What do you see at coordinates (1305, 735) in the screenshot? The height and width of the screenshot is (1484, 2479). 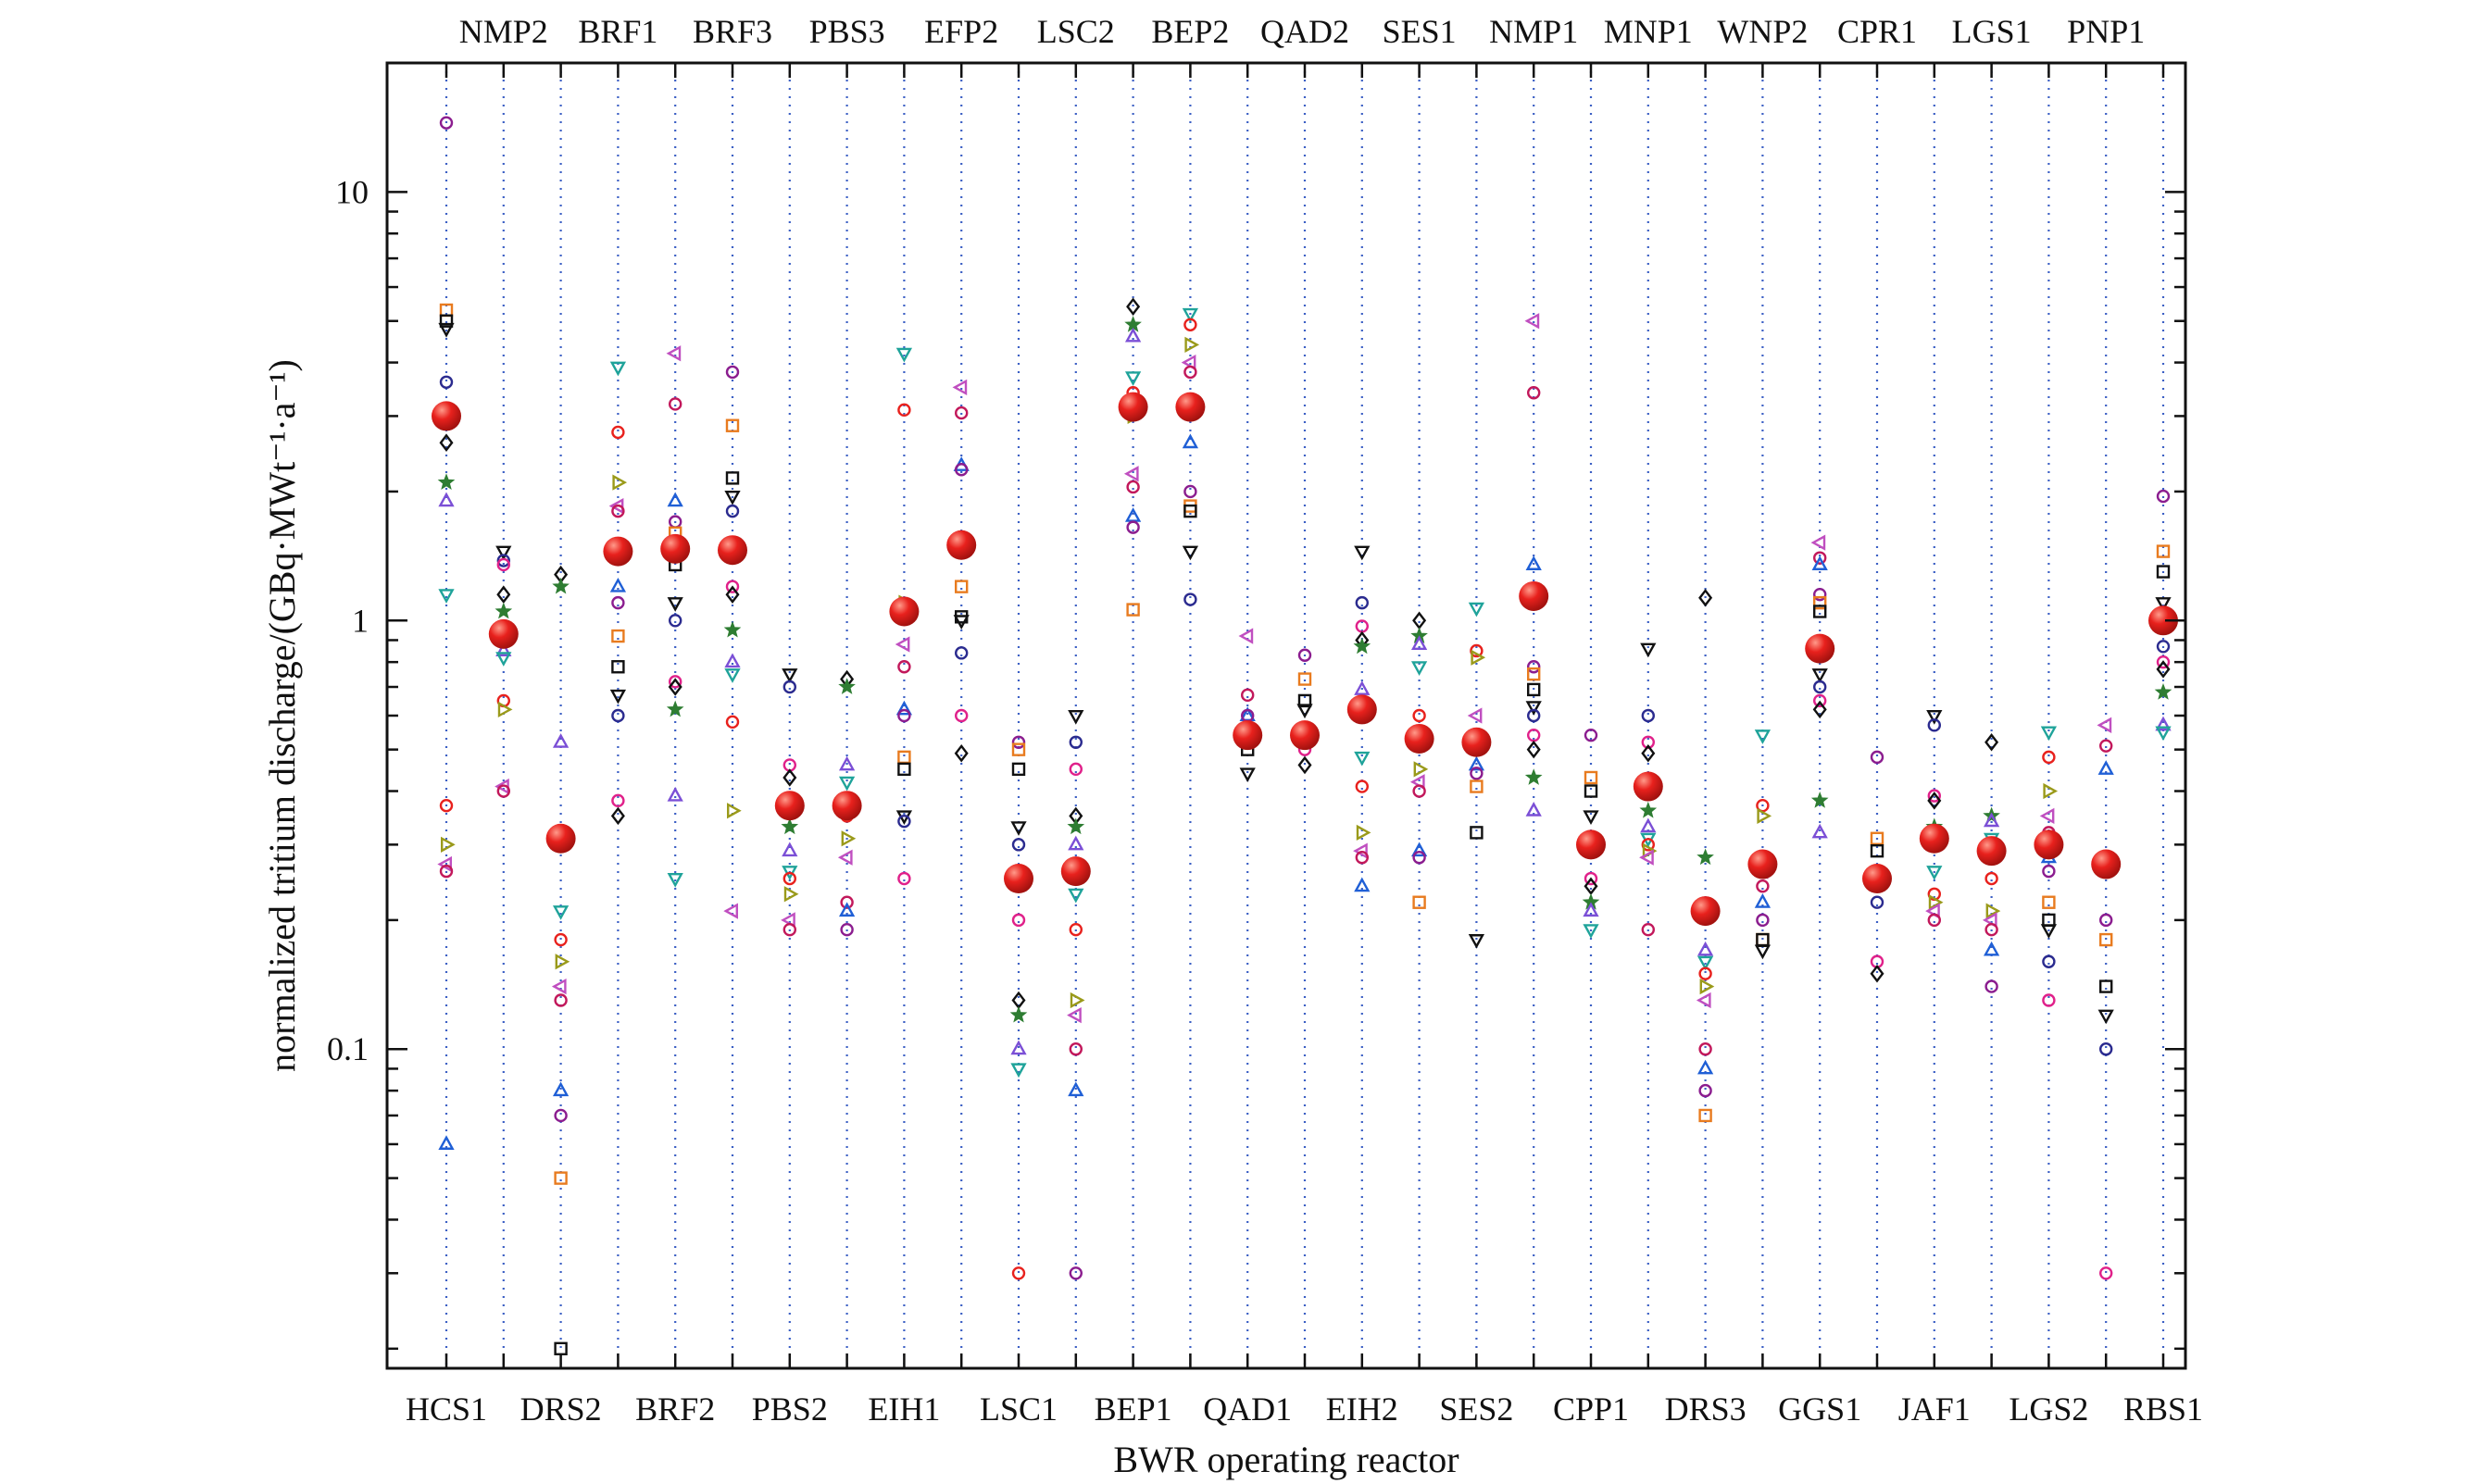 I see `mean-marker-qad2` at bounding box center [1305, 735].